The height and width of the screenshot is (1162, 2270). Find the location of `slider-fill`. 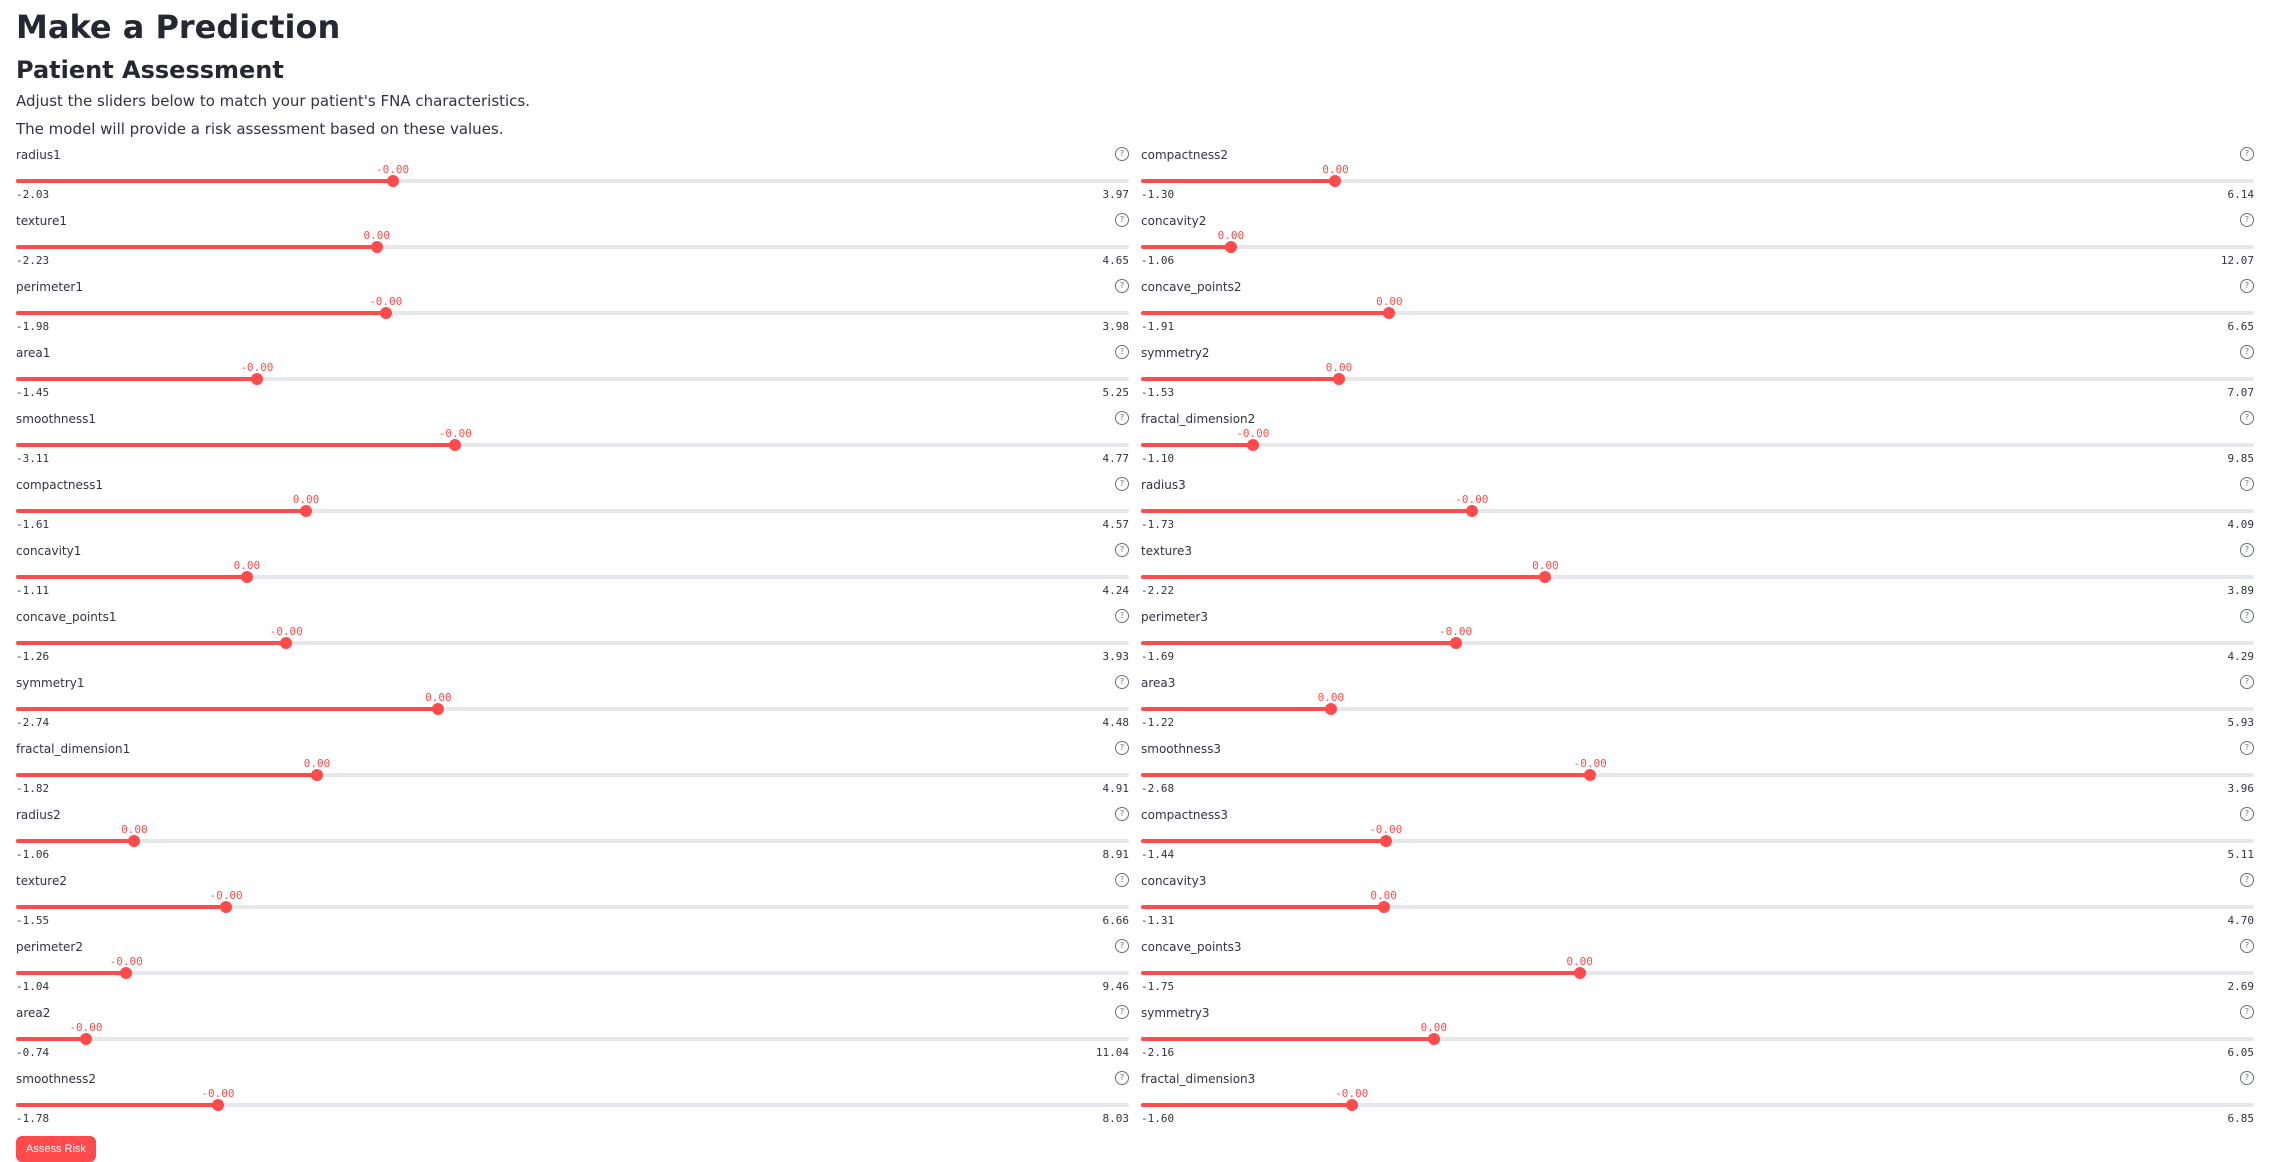

slider-fill is located at coordinates (131, 577).